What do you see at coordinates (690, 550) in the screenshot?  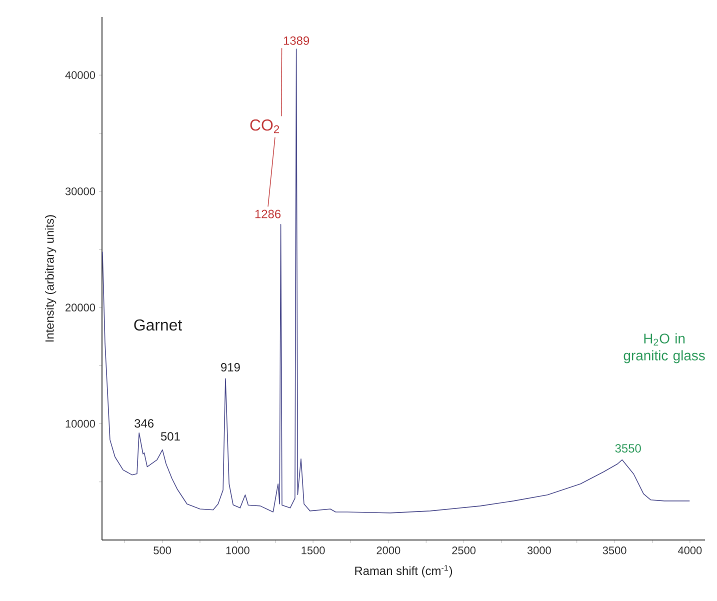 I see `x-tick-label: 4000` at bounding box center [690, 550].